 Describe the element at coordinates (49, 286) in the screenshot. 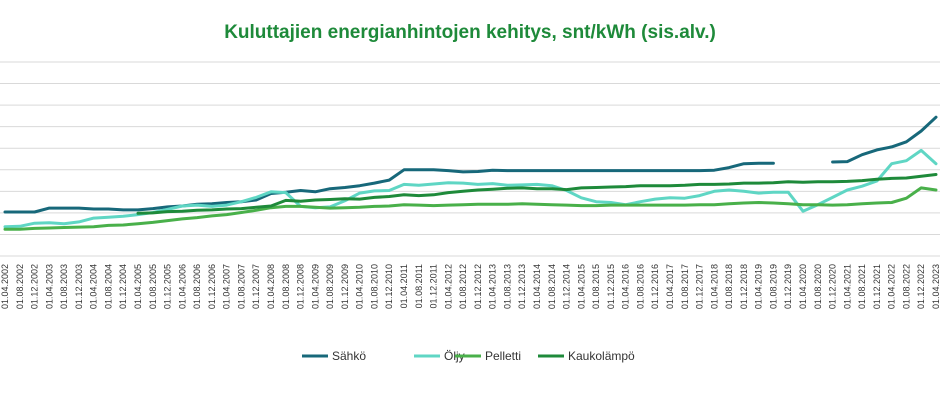

I see `x-tick-label: 01.04.2003` at that location.